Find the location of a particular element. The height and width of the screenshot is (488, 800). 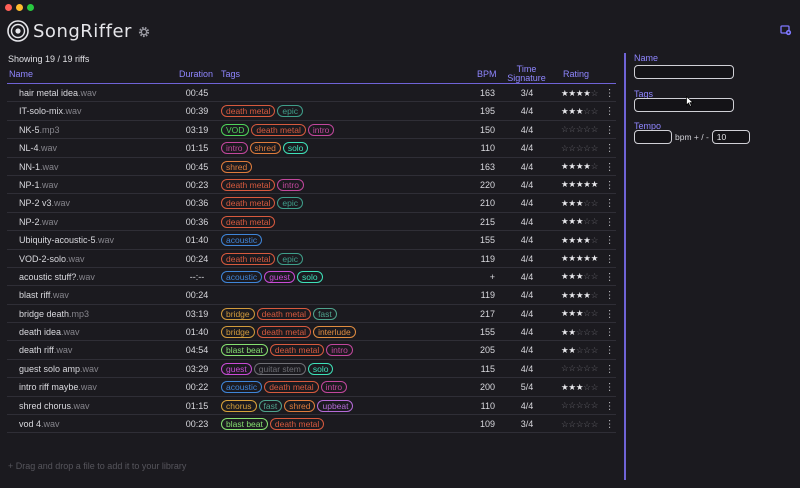

riff-name-cell: NL-4 .wav is located at coordinates (101, 148).